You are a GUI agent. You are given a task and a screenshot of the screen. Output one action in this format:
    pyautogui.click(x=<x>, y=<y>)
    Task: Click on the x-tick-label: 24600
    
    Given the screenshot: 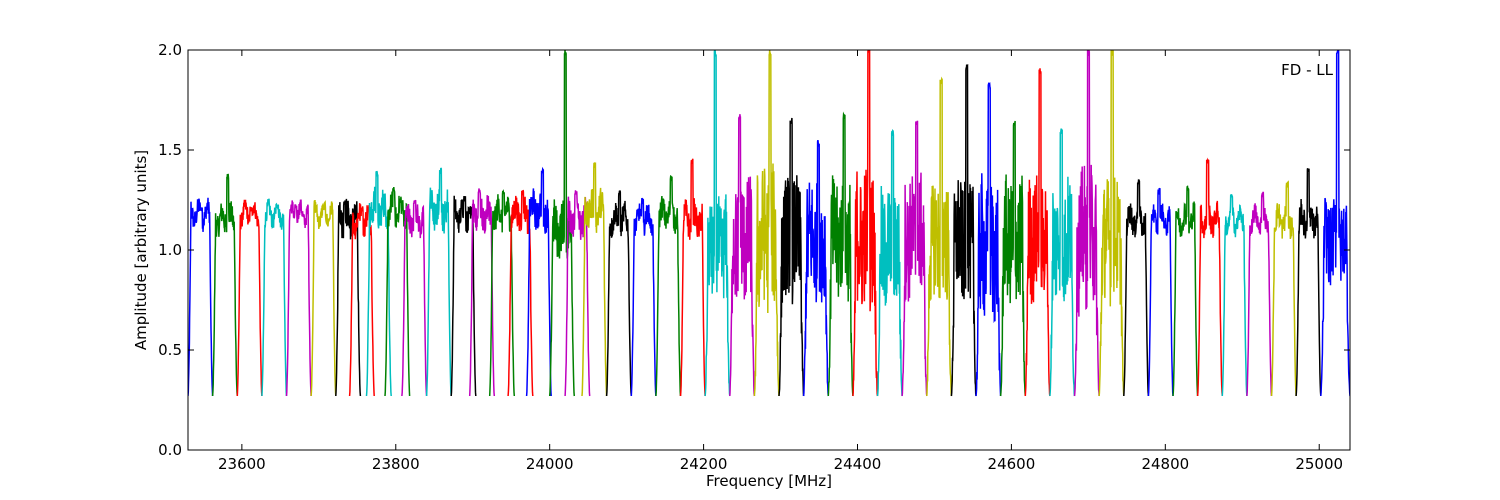 What is the action you would take?
    pyautogui.click(x=1012, y=464)
    